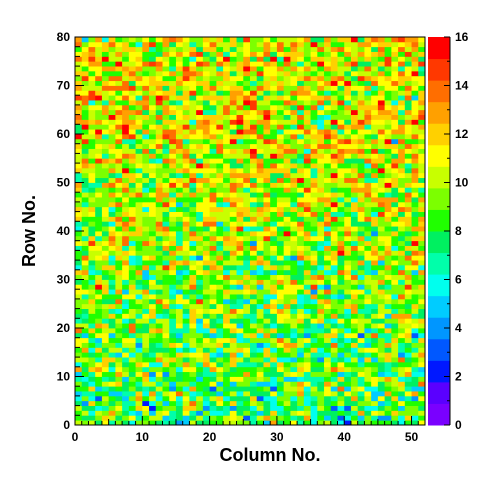 This screenshot has height=500, width=500. I want to click on x-tick-label: 0, so click(75, 437).